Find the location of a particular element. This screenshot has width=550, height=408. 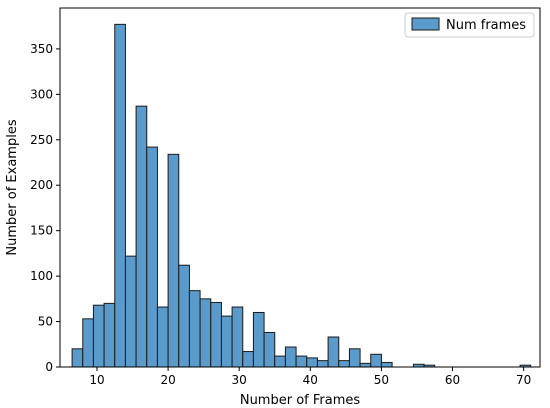

x-tick-label: 40 is located at coordinates (310, 380).